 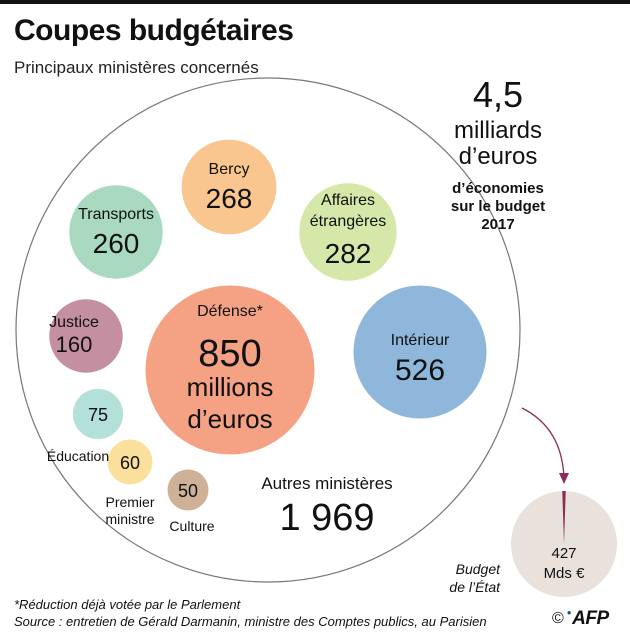 What do you see at coordinates (588, 619) in the screenshot?
I see `afp-logo: AFP` at bounding box center [588, 619].